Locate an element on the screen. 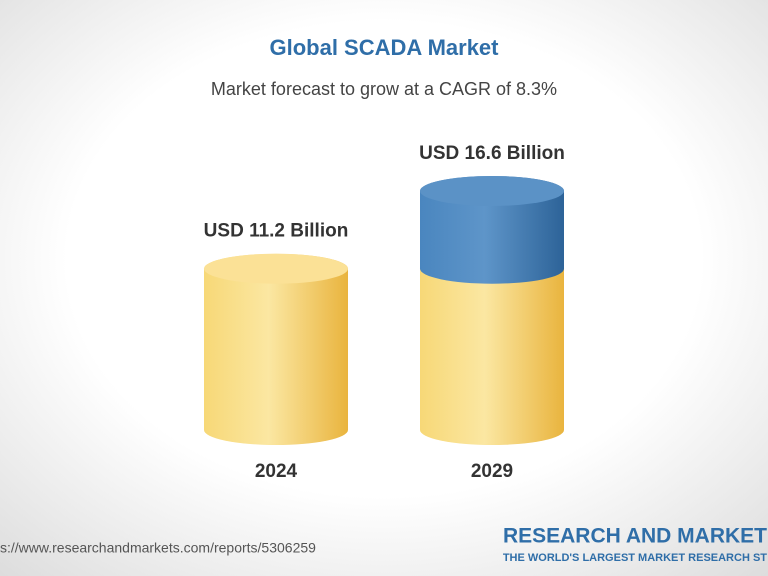 The height and width of the screenshot is (576, 768). x-tick-label: 2029 is located at coordinates (492, 471).